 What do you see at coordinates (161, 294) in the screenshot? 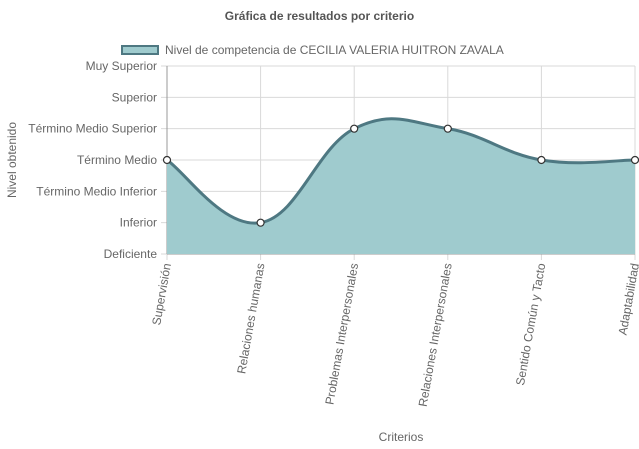
I see `x-tick-label: Supervisión` at bounding box center [161, 294].